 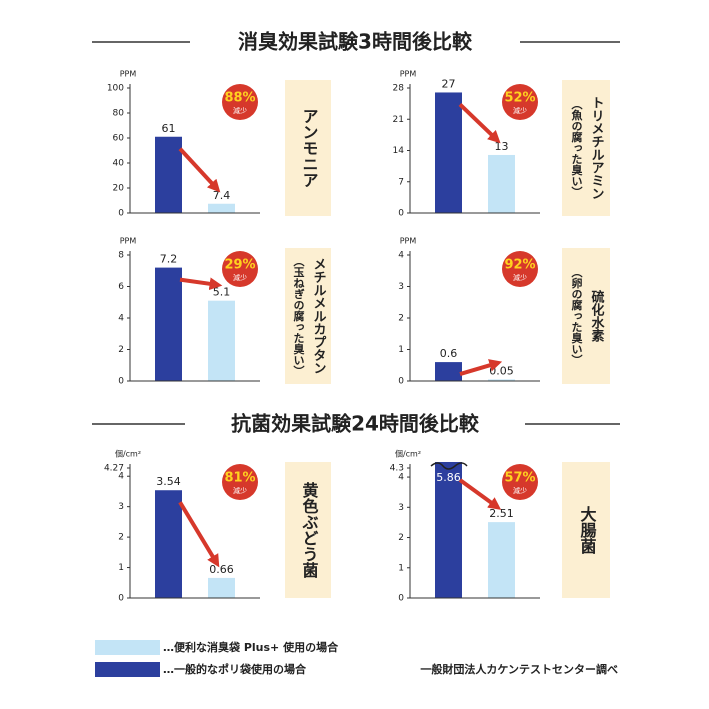 What do you see at coordinates (168, 481) in the screenshot?
I see `value-label: 3.54` at bounding box center [168, 481].